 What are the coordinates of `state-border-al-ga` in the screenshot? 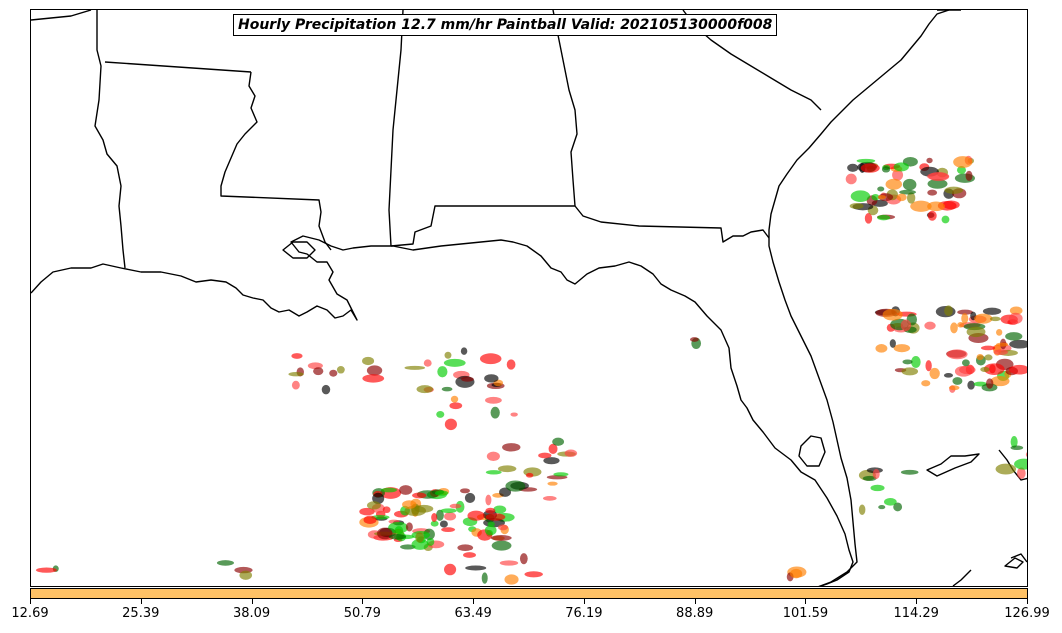 It's located at (565, 108).